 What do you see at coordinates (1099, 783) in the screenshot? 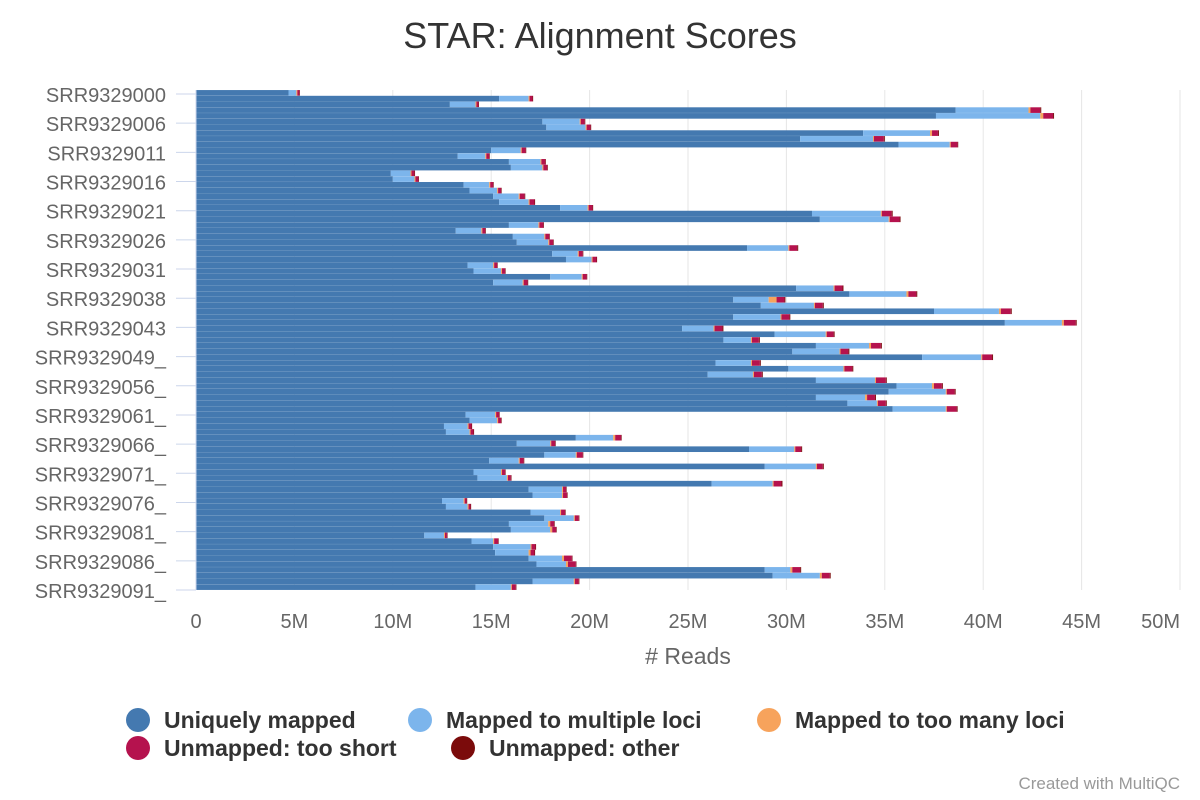
I see `multiqc-credit: Created with MultiQC` at bounding box center [1099, 783].